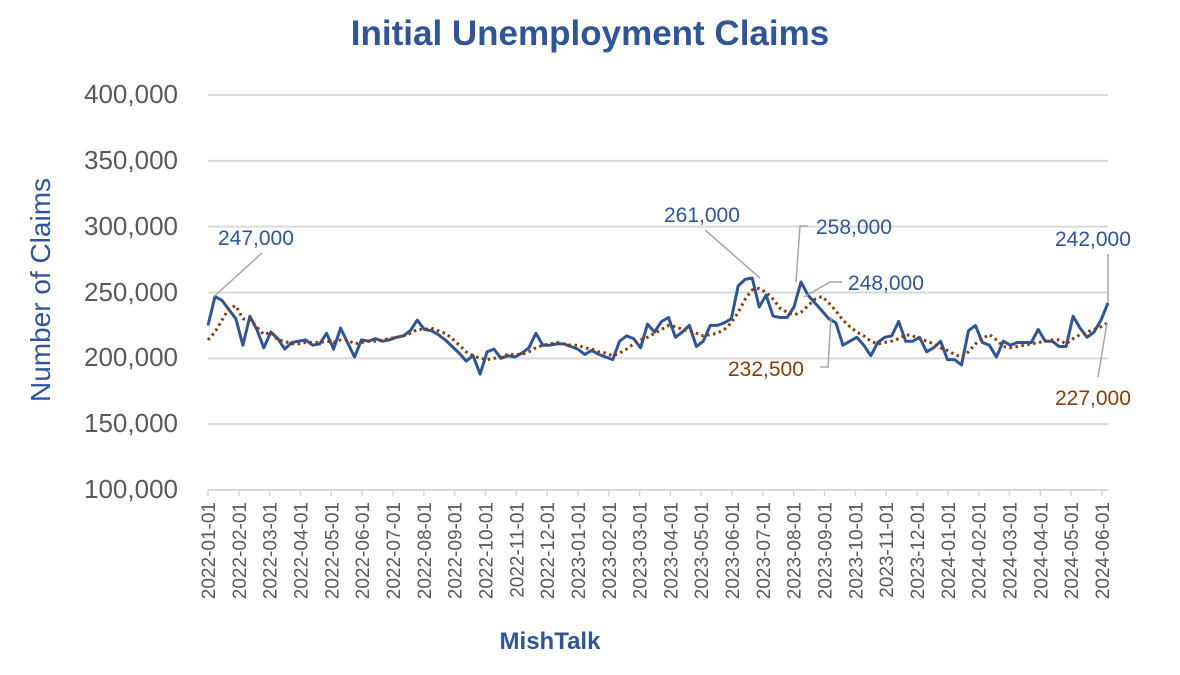 This screenshot has height=675, width=1180. What do you see at coordinates (486, 550) in the screenshot?
I see `x-tick-label: 2022-10-01` at bounding box center [486, 550].